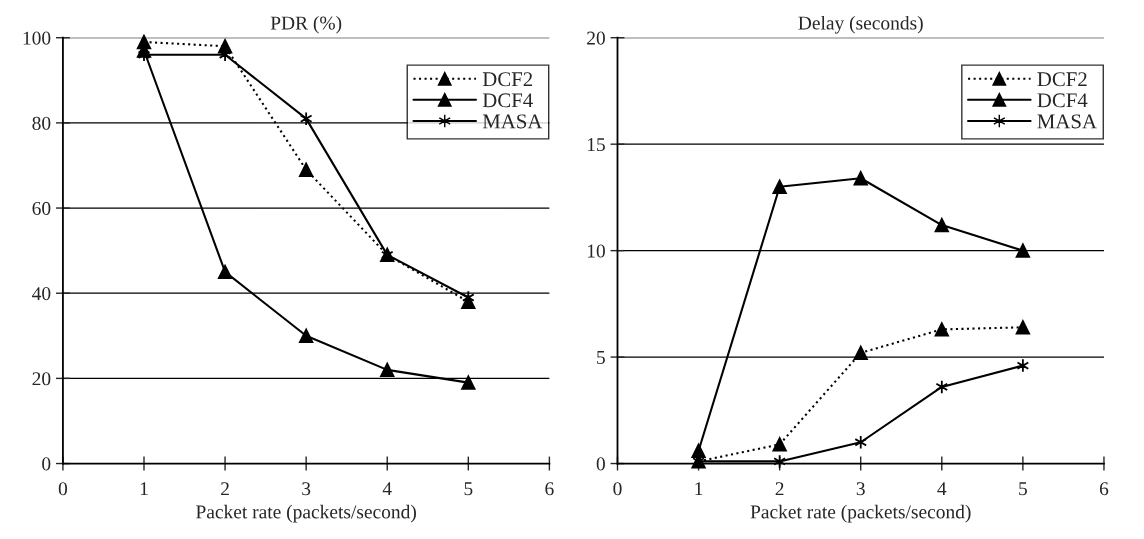  I want to click on y-tick-label: 5, so click(601, 358).